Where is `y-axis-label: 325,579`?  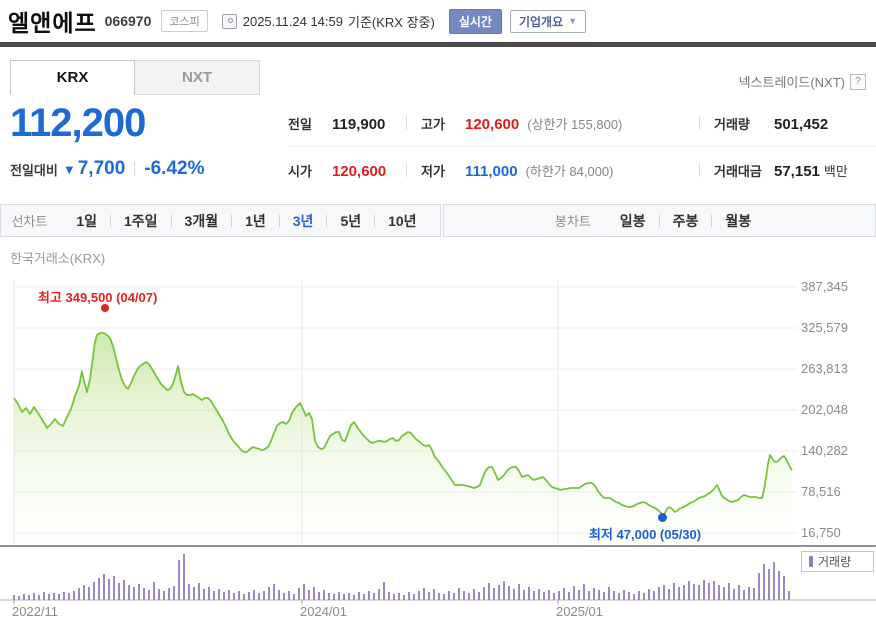 y-axis-label: 325,579 is located at coordinates (824, 327).